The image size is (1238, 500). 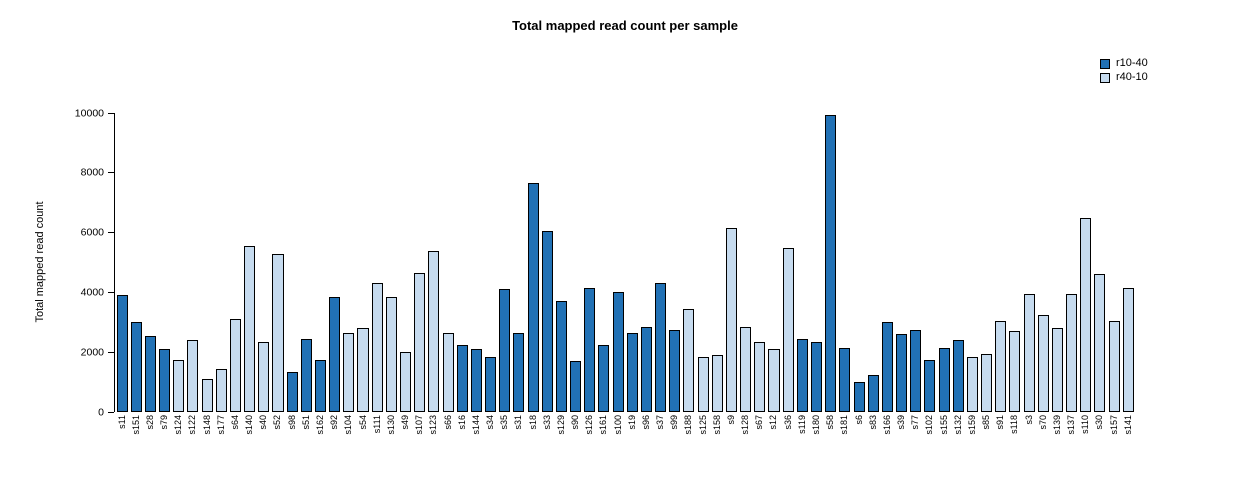 What do you see at coordinates (844, 425) in the screenshot?
I see `x-tick-label: s181` at bounding box center [844, 425].